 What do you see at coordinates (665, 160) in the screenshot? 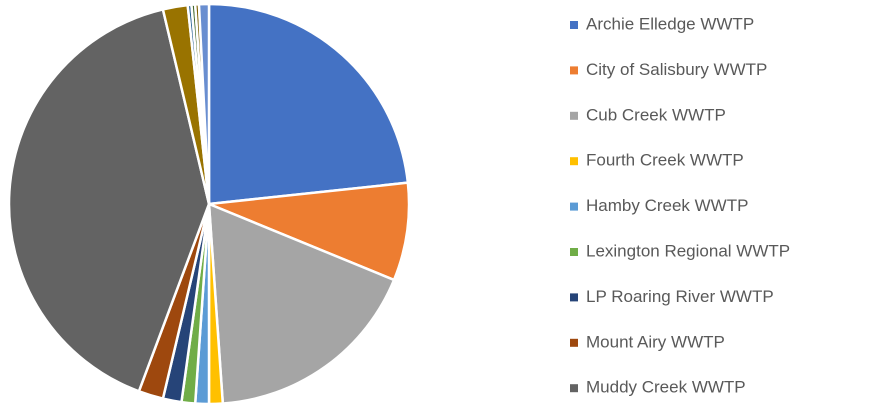
I see `legend-label: Fourth Creek WWTP` at bounding box center [665, 160].